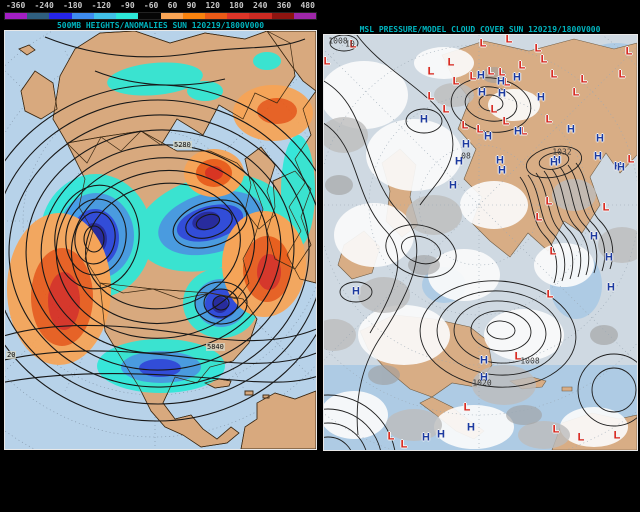 The height and width of the screenshot is (512, 640). What do you see at coordinates (307, 5) in the screenshot?
I see `scale-tick: 480` at bounding box center [307, 5].